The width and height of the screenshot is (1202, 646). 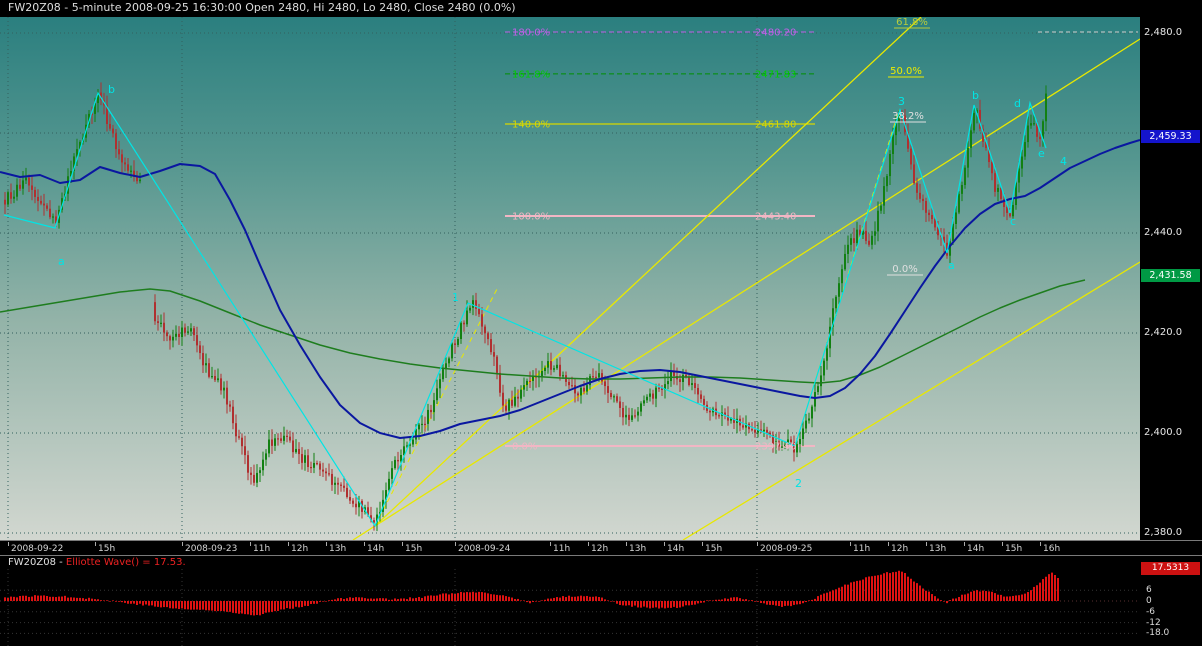 I want to click on price-axis-label: 2,480.0, so click(x=1163, y=32).